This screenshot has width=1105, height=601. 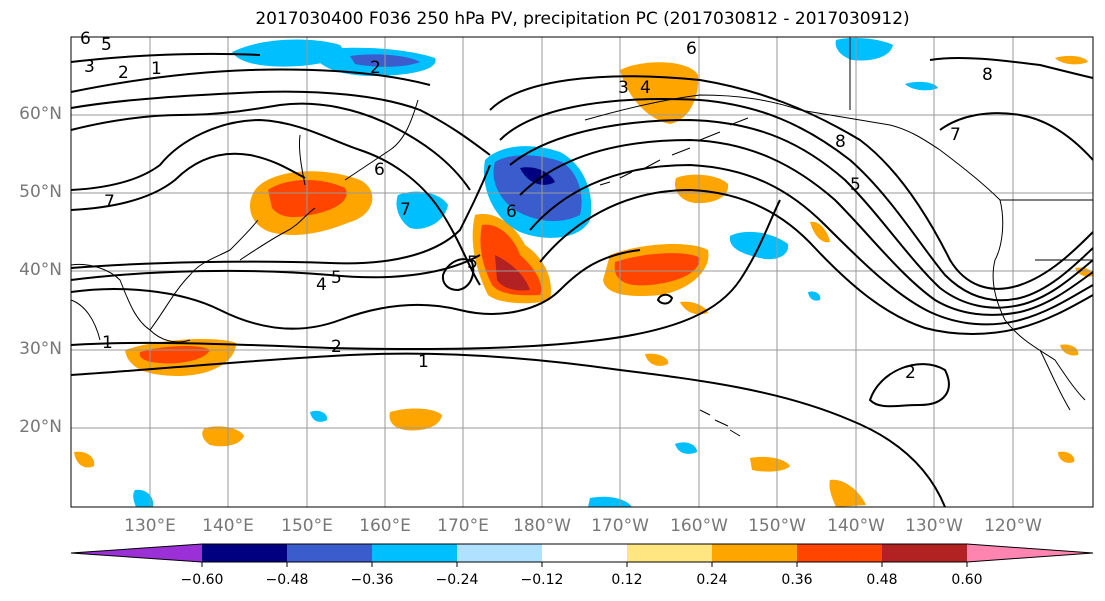 I want to click on contour-label: 4, so click(x=321, y=285).